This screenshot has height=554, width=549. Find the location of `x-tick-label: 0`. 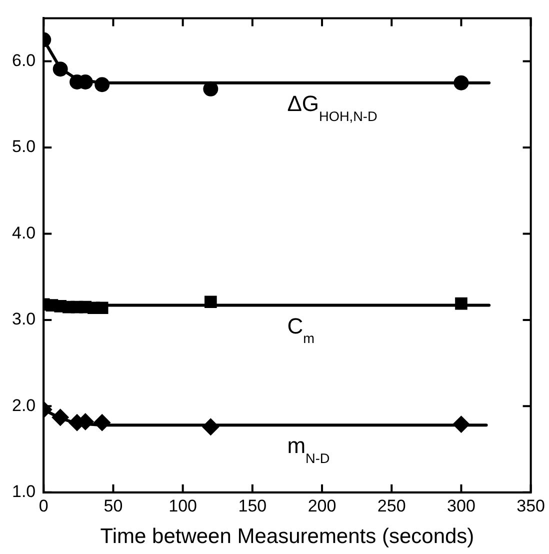

x-tick-label: 0 is located at coordinates (43, 506).